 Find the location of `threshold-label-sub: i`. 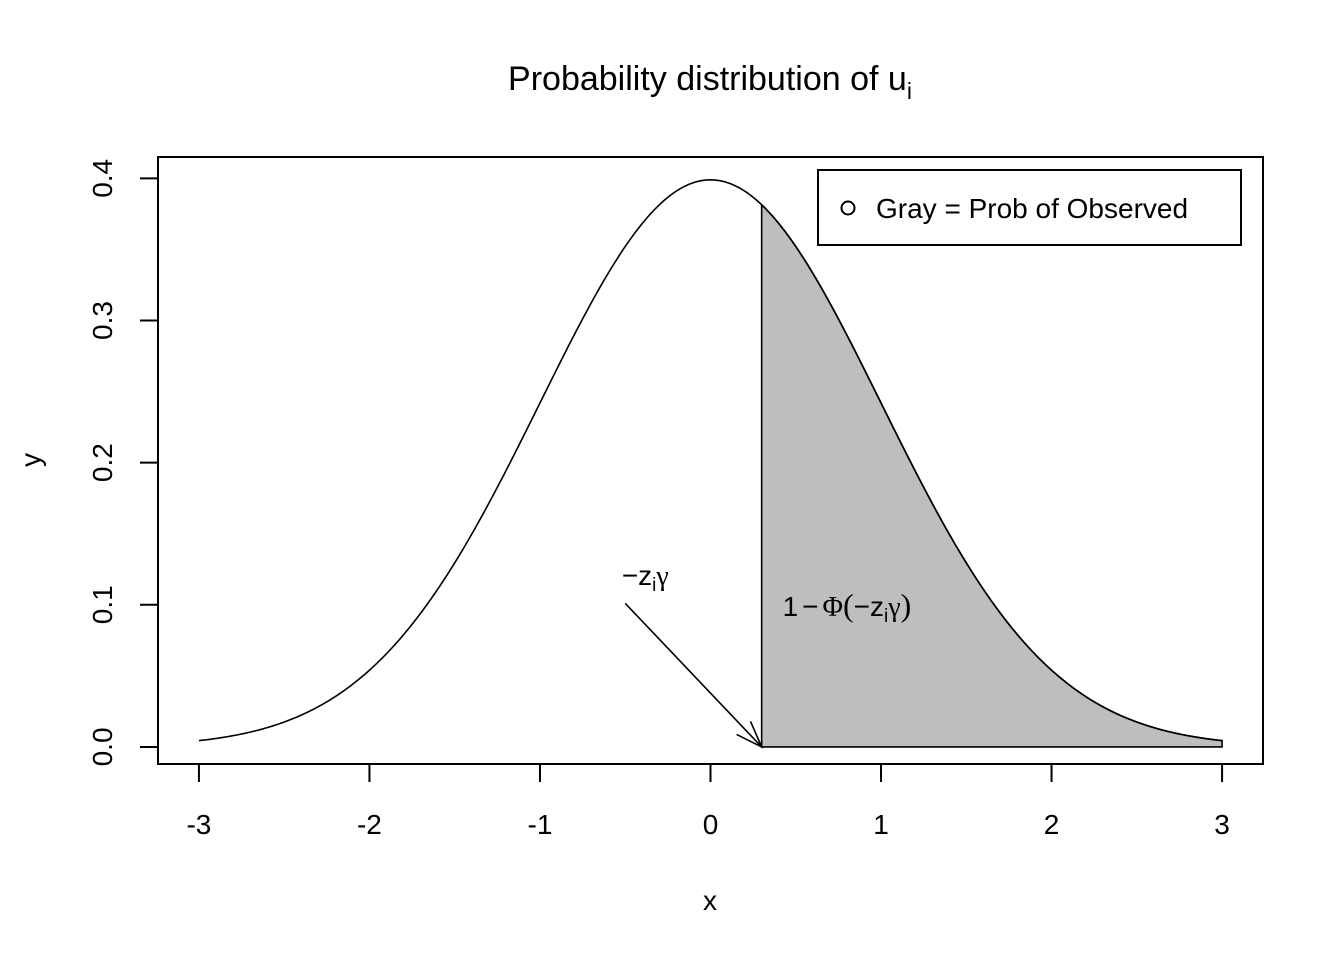

threshold-label-sub: i is located at coordinates (654, 585).